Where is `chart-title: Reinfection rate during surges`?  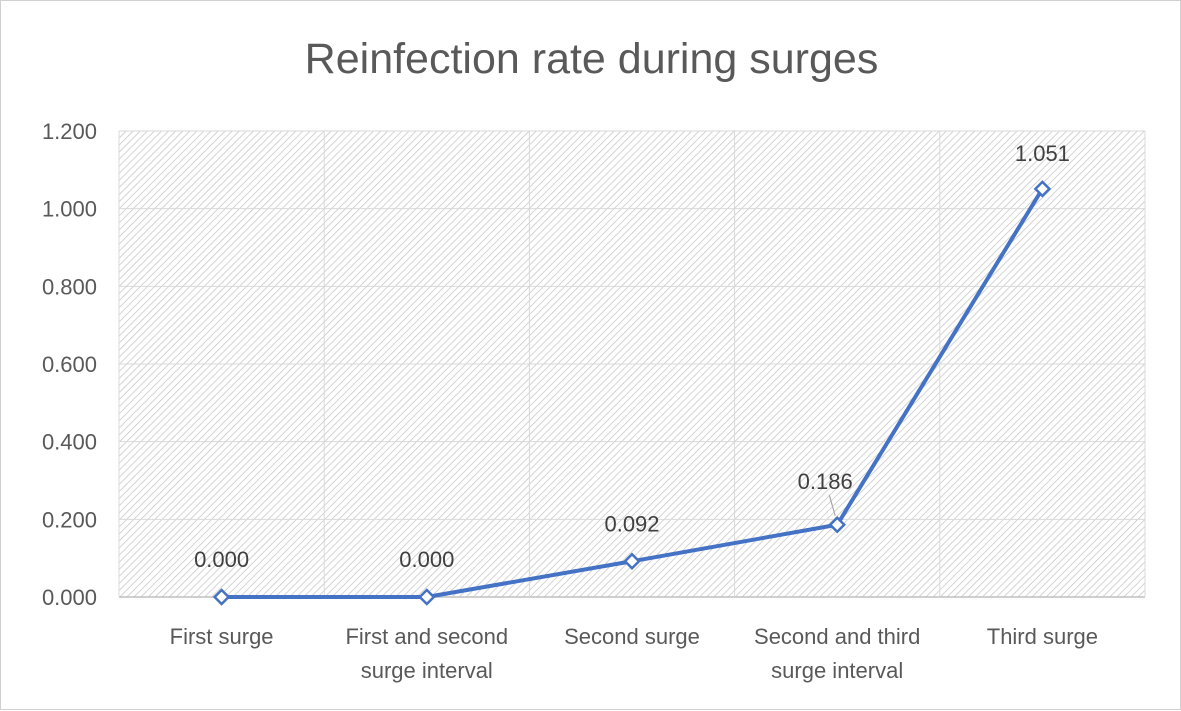
chart-title: Reinfection rate during surges is located at coordinates (591, 59).